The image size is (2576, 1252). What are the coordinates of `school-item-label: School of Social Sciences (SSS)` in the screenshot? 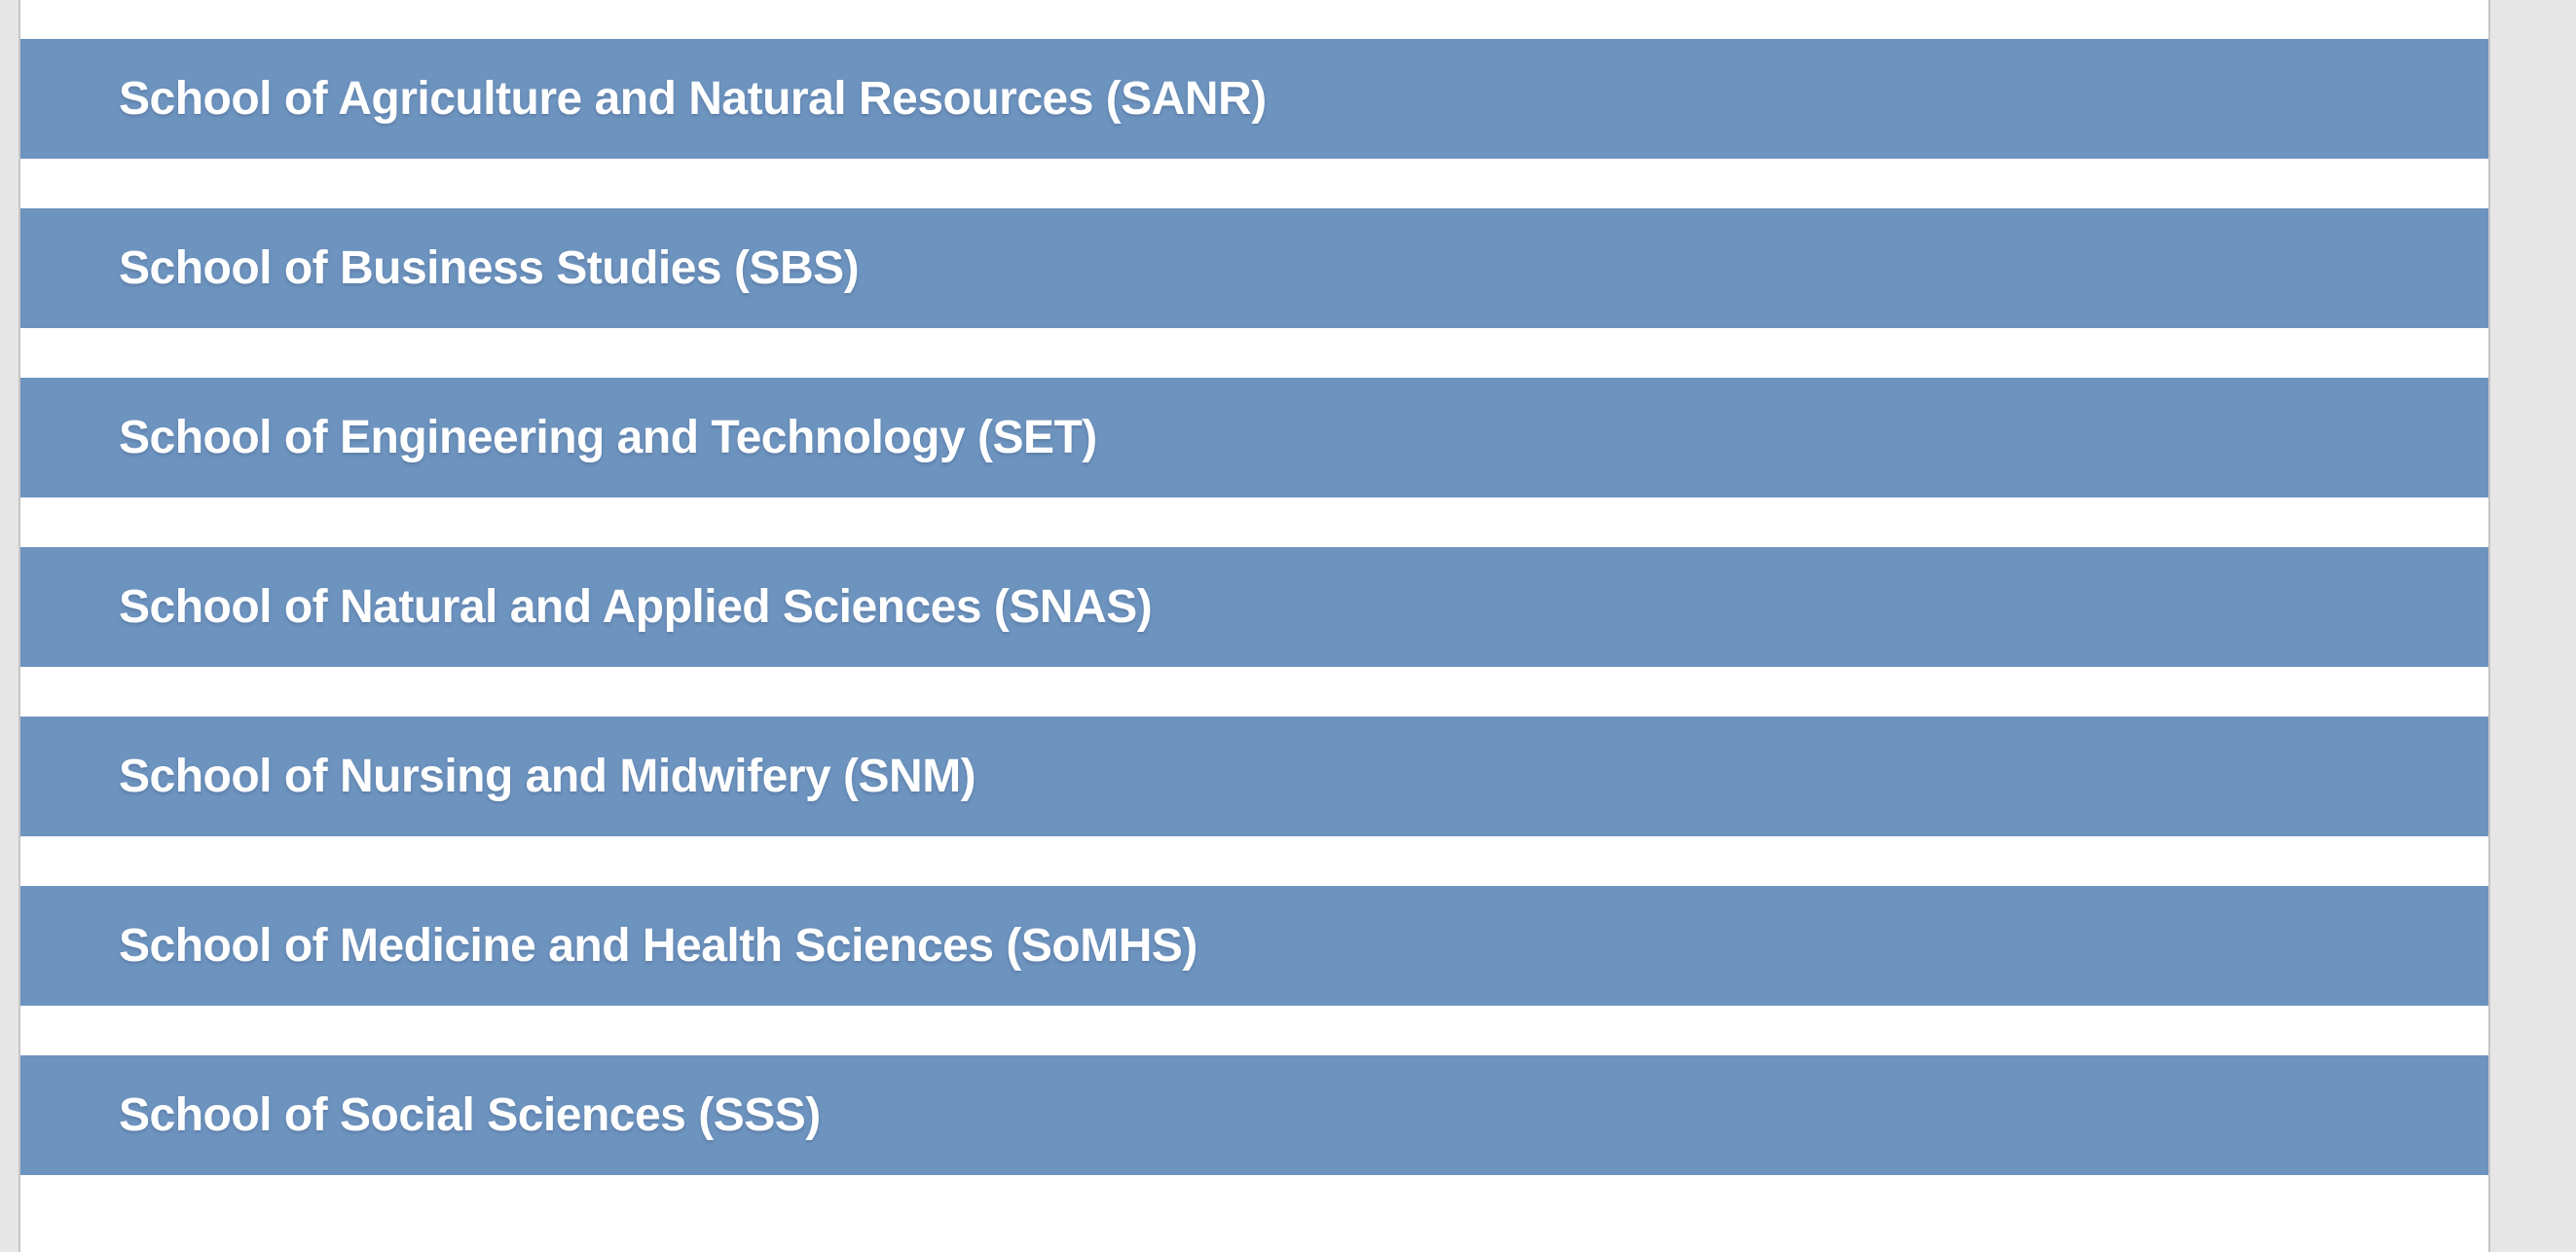 It's located at (470, 1115).